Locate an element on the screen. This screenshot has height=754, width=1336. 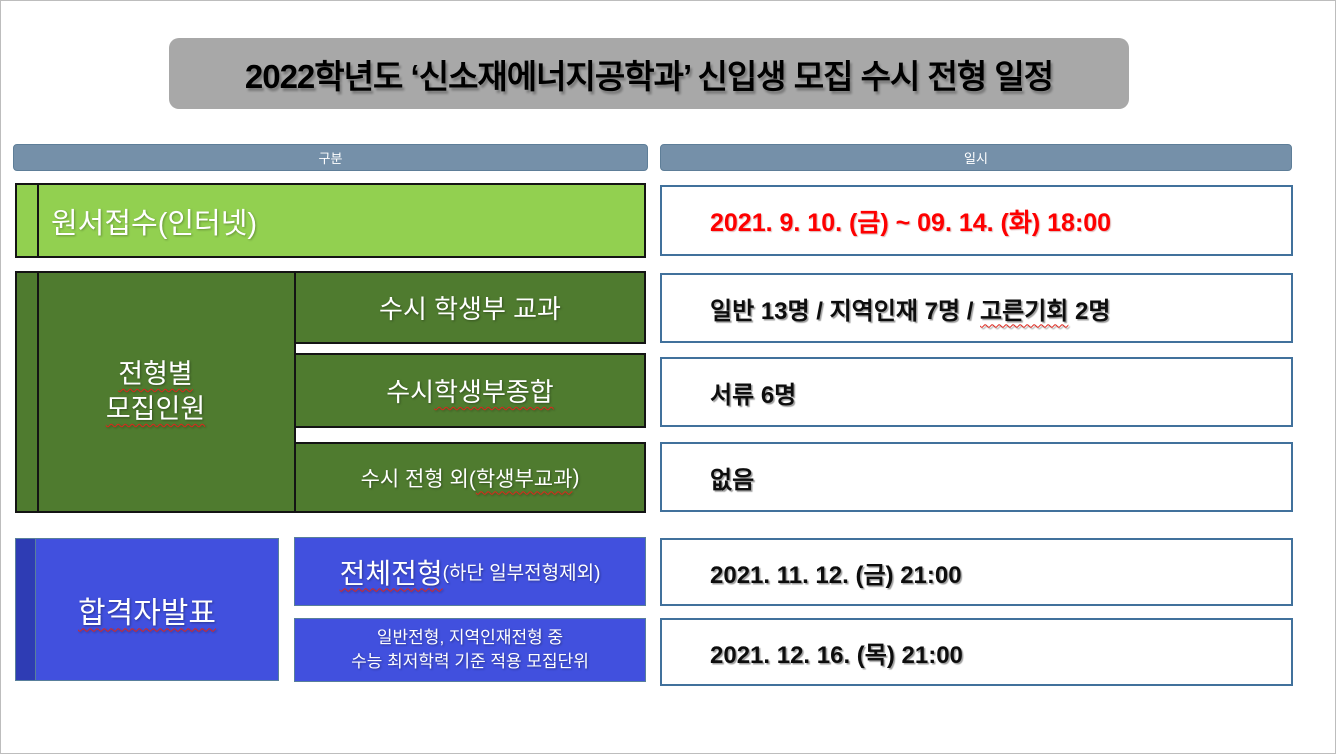
column-header-datetime: 일시 is located at coordinates (976, 157).